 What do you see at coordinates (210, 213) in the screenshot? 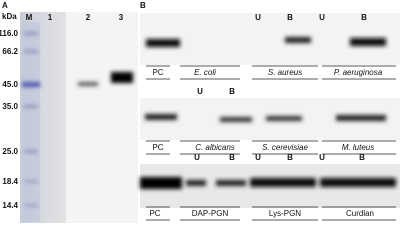
I see `group-label: DAP-PGN` at bounding box center [210, 213].